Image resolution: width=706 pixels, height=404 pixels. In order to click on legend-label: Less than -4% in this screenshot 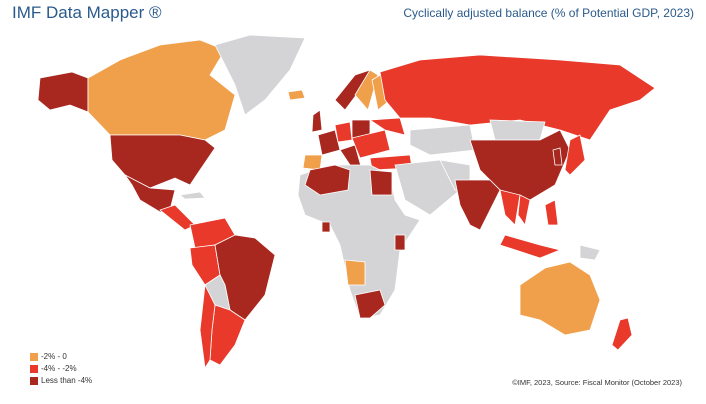, I will do `click(66, 380)`.